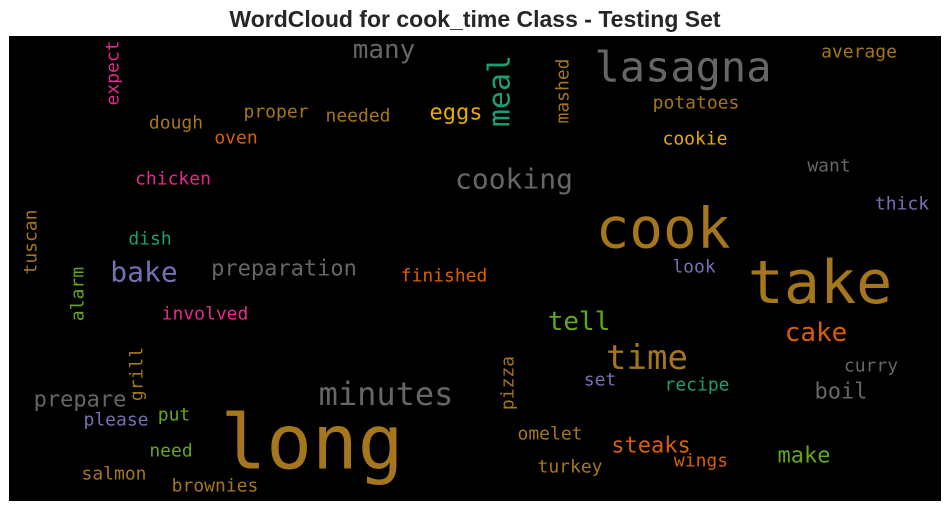 Image resolution: width=950 pixels, height=511 pixels. I want to click on word-recipe: recipe, so click(696, 385).